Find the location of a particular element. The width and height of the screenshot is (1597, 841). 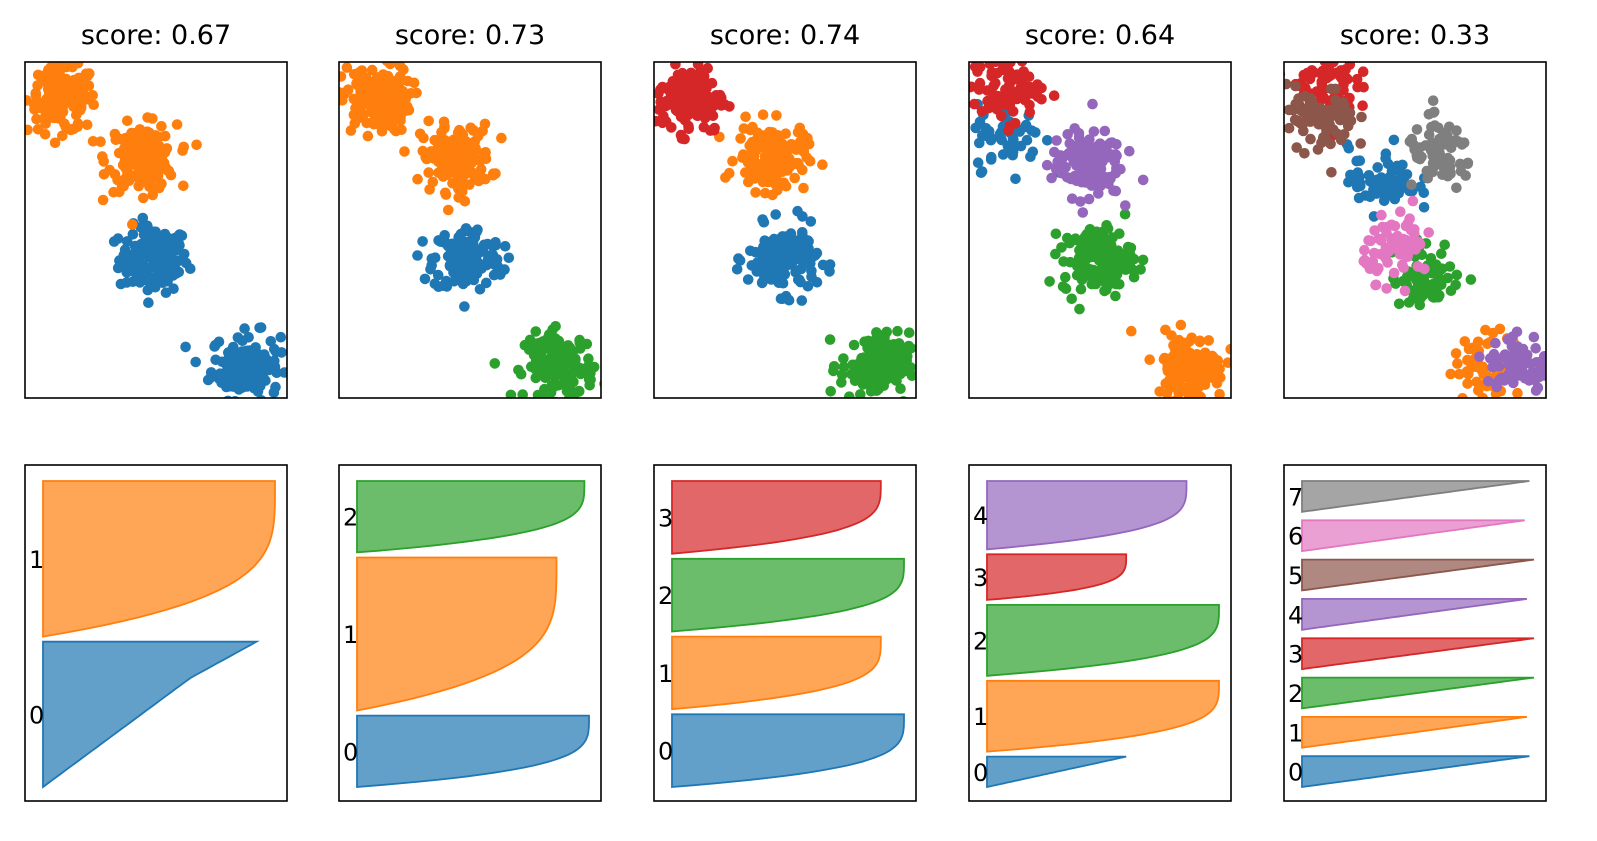

scatter-title-1: score: 0.67 is located at coordinates (156, 35).